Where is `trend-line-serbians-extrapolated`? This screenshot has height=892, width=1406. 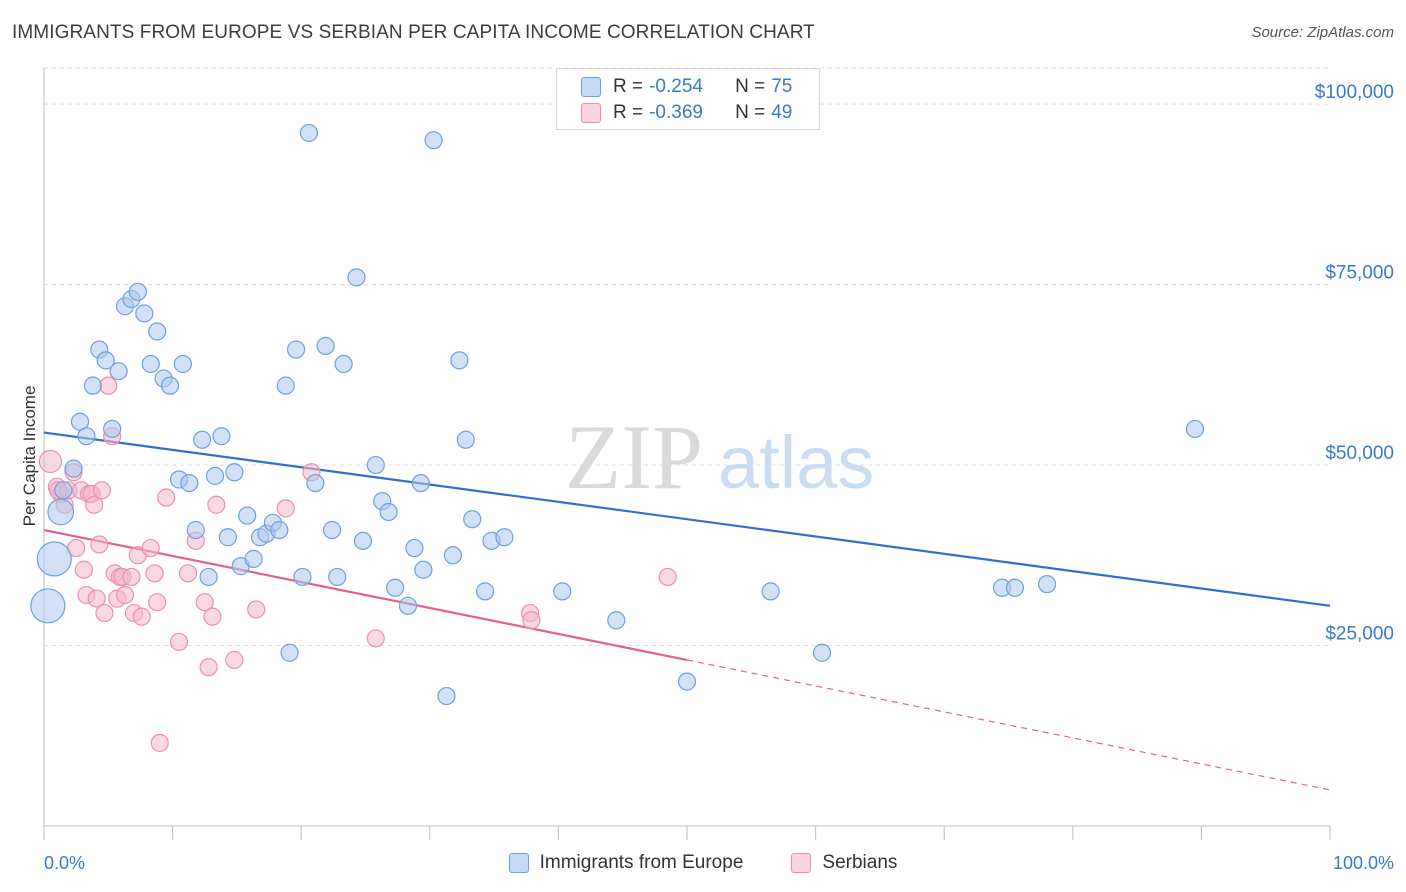
trend-line-serbians-extrapolated is located at coordinates (1008, 725).